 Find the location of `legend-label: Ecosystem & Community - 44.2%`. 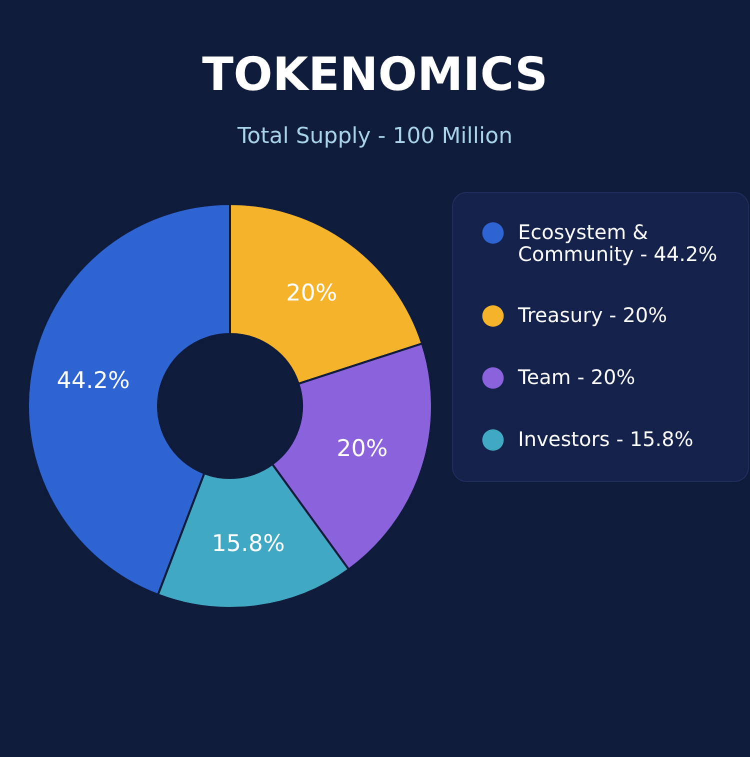

legend-label: Ecosystem & Community - 44.2% is located at coordinates (618, 243).